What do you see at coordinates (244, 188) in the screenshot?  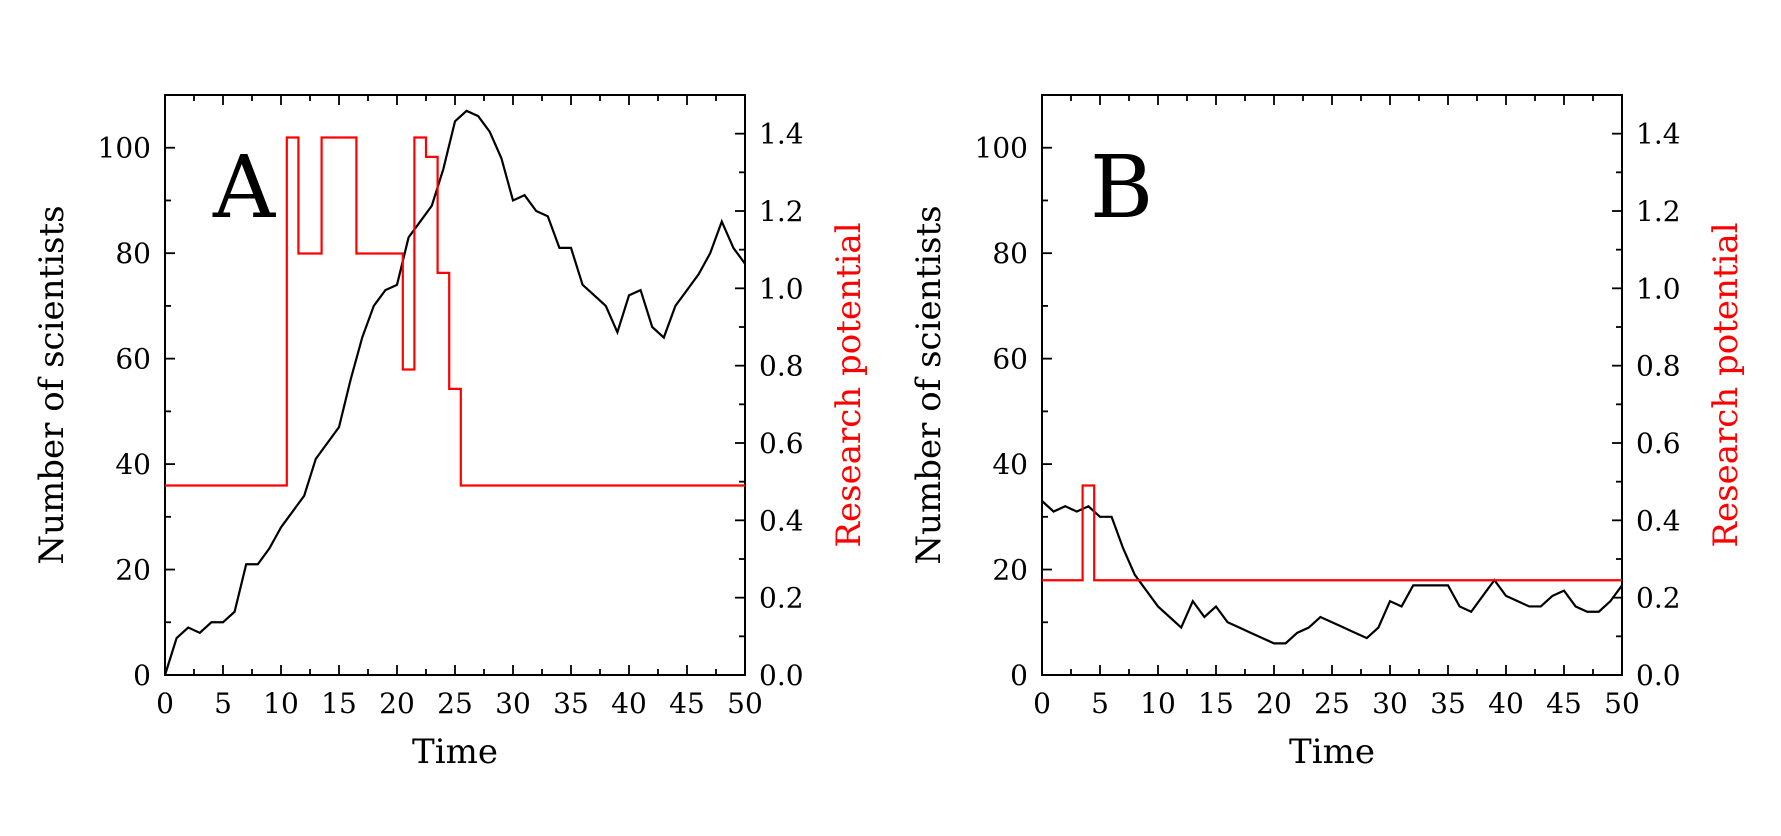 I see `panel-label: A` at bounding box center [244, 188].